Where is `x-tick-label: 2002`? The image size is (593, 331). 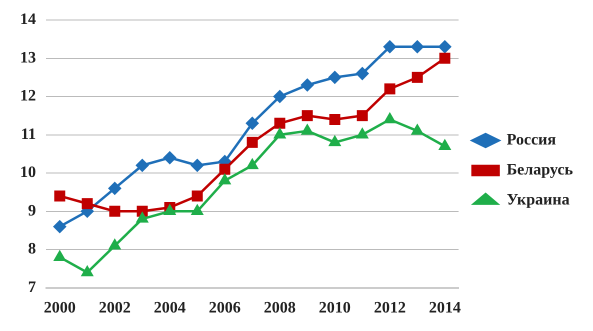
x-tick-label: 2002 is located at coordinates (114, 308).